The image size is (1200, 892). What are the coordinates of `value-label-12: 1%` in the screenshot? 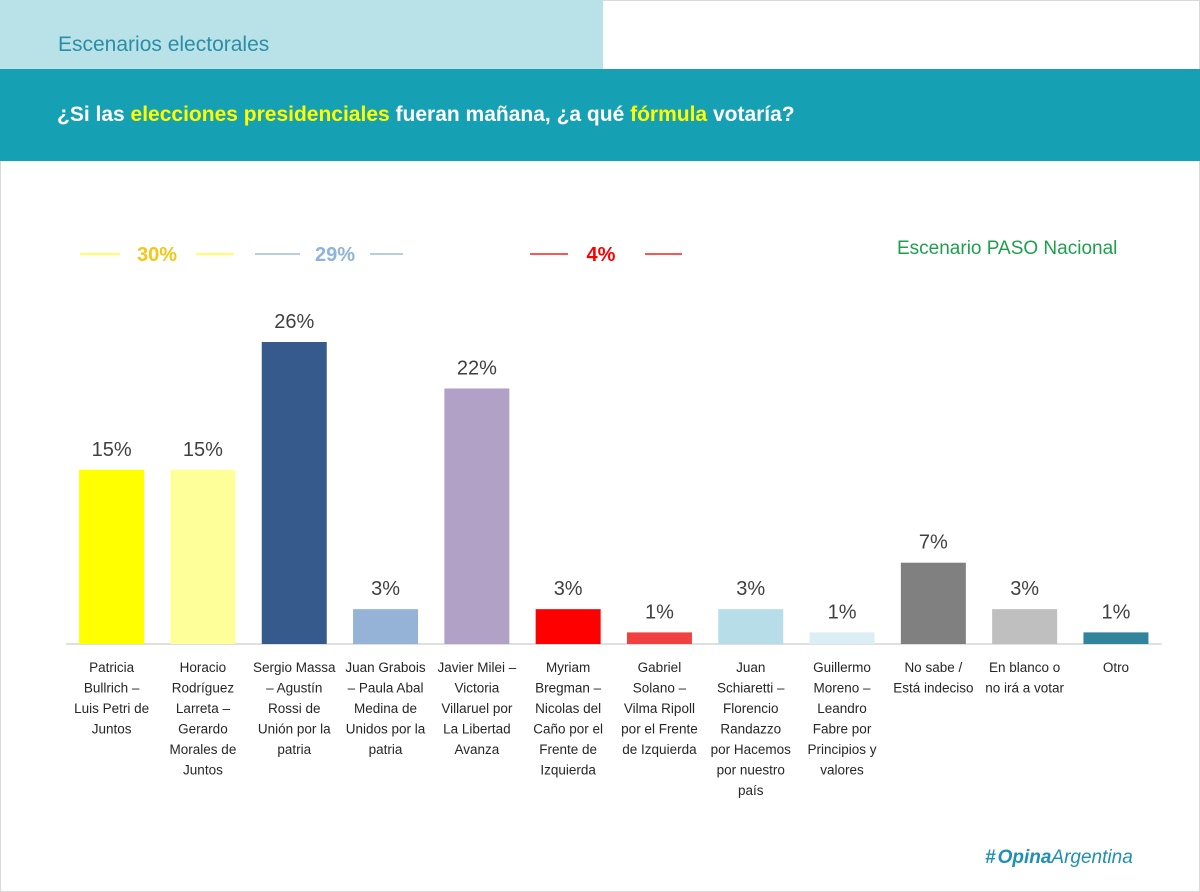 It's located at (1115, 612).